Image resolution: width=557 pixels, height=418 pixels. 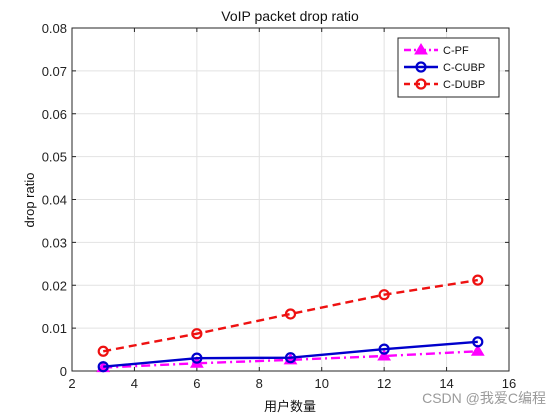 I want to click on y-tick-label: 0.02, so click(x=54, y=285).